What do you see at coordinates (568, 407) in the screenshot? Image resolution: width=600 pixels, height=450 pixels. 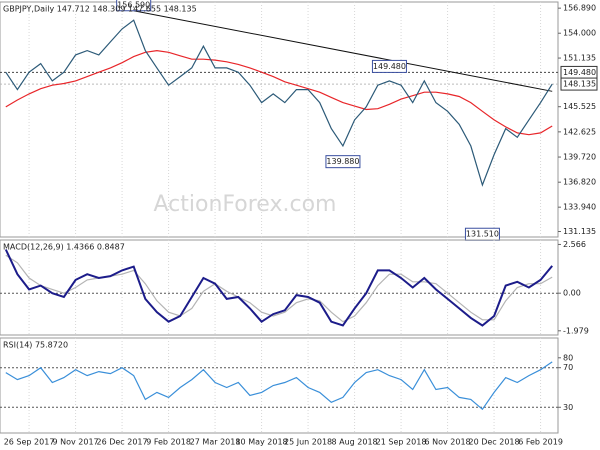 I see `y-tick-label: 30` at bounding box center [568, 407].